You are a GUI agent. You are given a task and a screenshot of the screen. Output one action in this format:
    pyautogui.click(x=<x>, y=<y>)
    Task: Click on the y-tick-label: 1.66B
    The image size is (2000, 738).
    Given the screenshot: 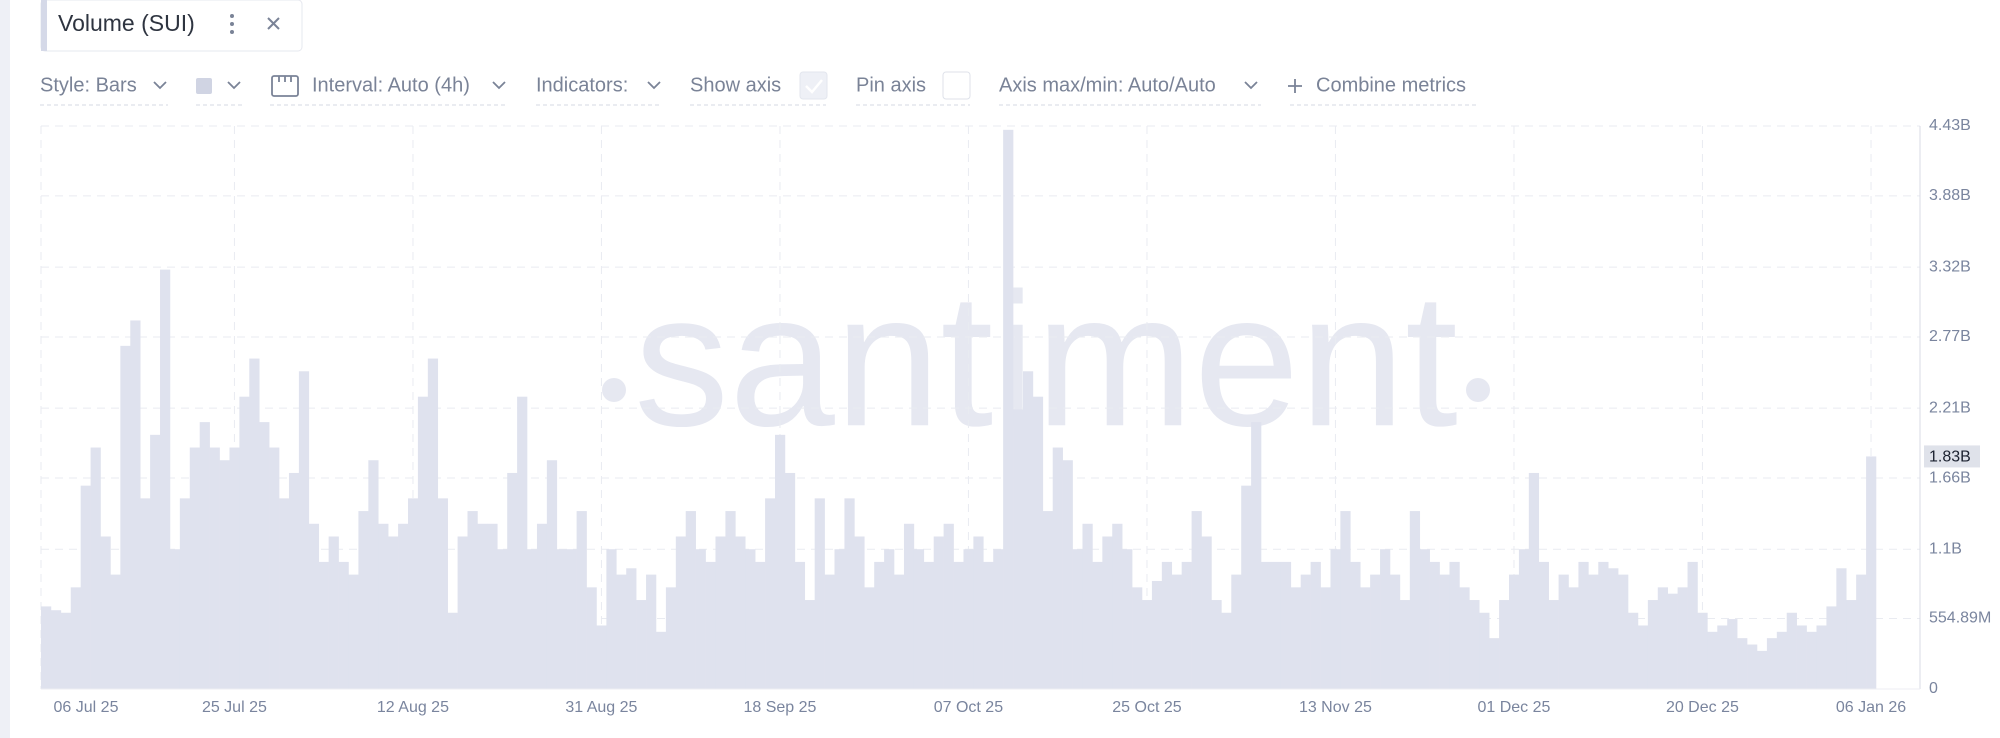 What is the action you would take?
    pyautogui.click(x=1950, y=477)
    